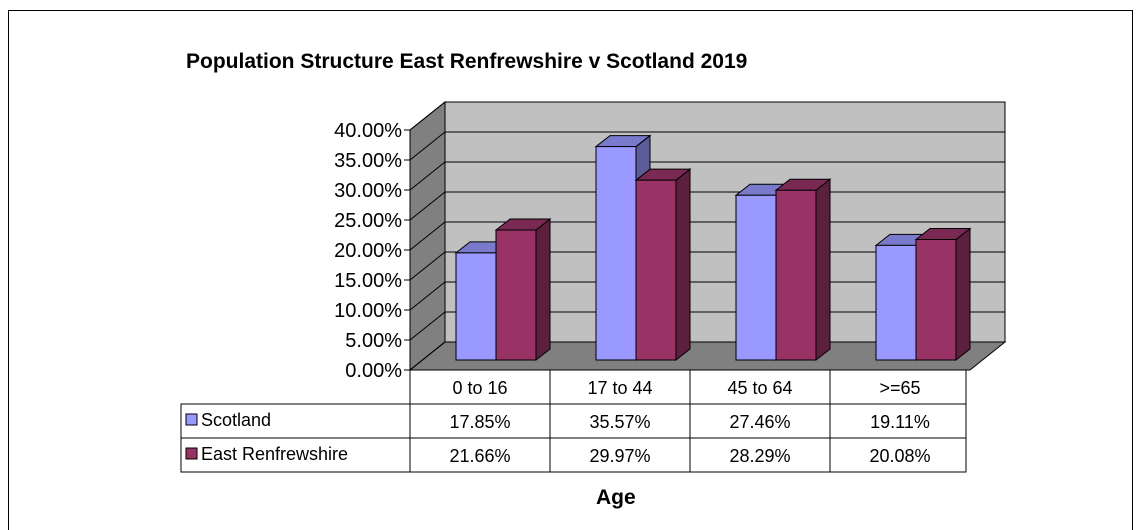 The height and width of the screenshot is (530, 1141). What do you see at coordinates (236, 420) in the screenshot?
I see `legend-label: Scotland` at bounding box center [236, 420].